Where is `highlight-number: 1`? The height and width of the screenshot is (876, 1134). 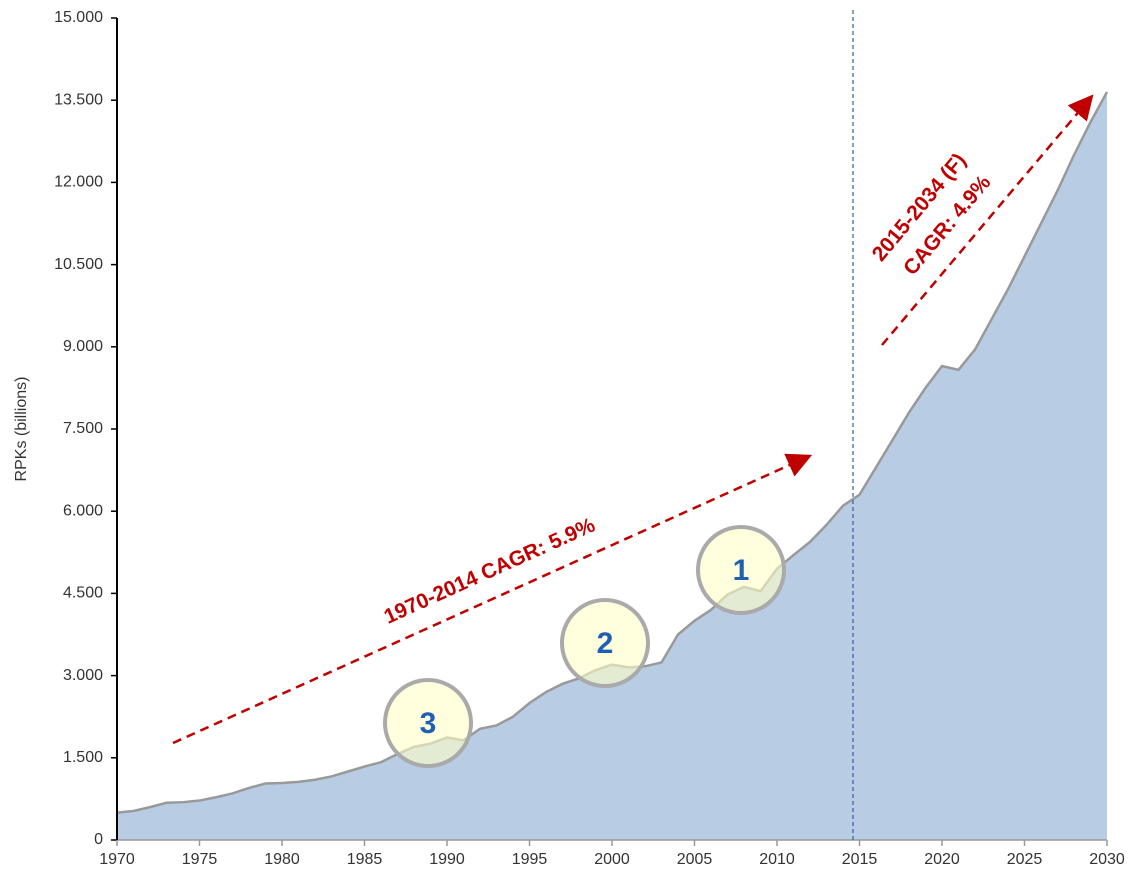
highlight-number: 1 is located at coordinates (741, 570).